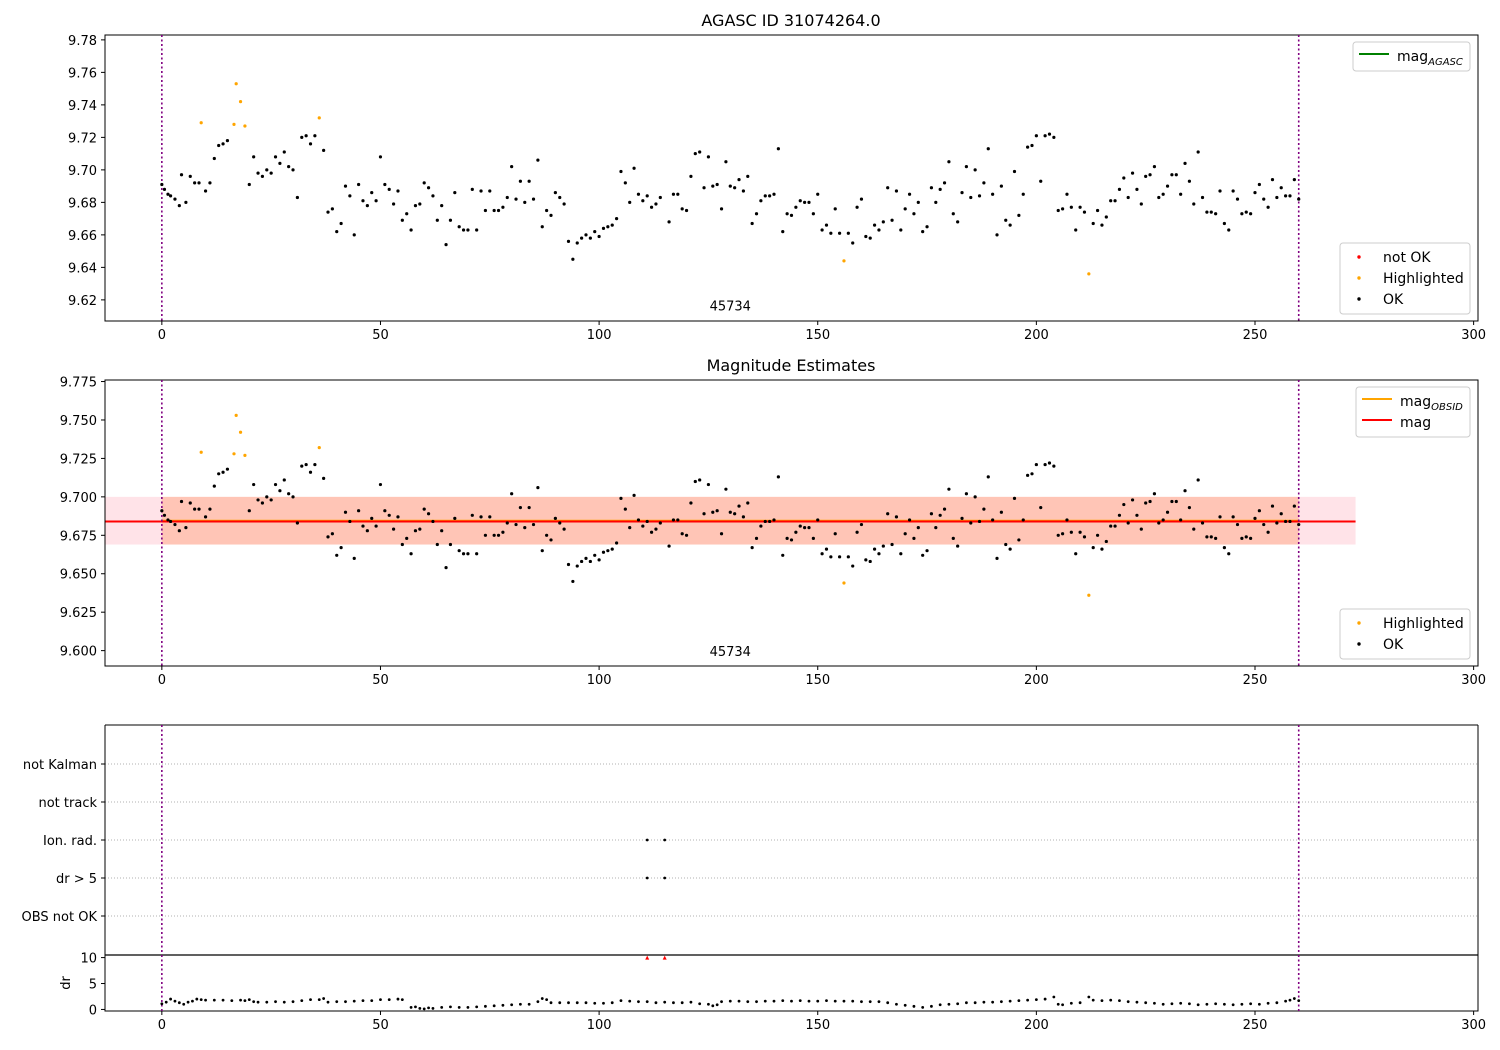 The height and width of the screenshot is (1050, 1500). What do you see at coordinates (1447, 407) in the screenshot?
I see `legend-subscript: OBSID` at bounding box center [1447, 407].